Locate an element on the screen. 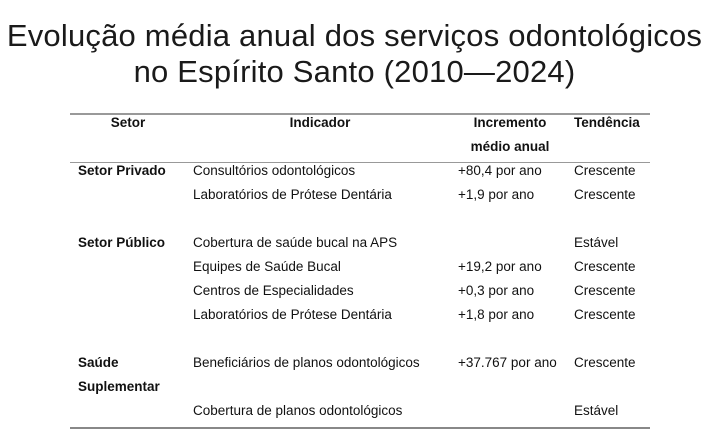 This screenshot has width=709, height=435. header-incremento-line-2: médio anual is located at coordinates (510, 146).